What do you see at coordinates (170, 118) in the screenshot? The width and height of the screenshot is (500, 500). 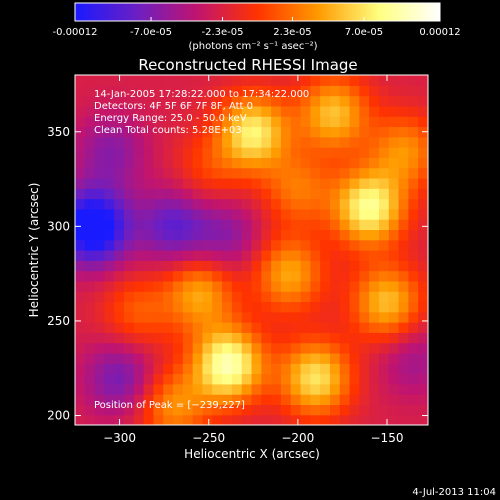 I see `annotation-energy-range: Energy Range: 25.0 - 50.0 keV` at bounding box center [170, 118].